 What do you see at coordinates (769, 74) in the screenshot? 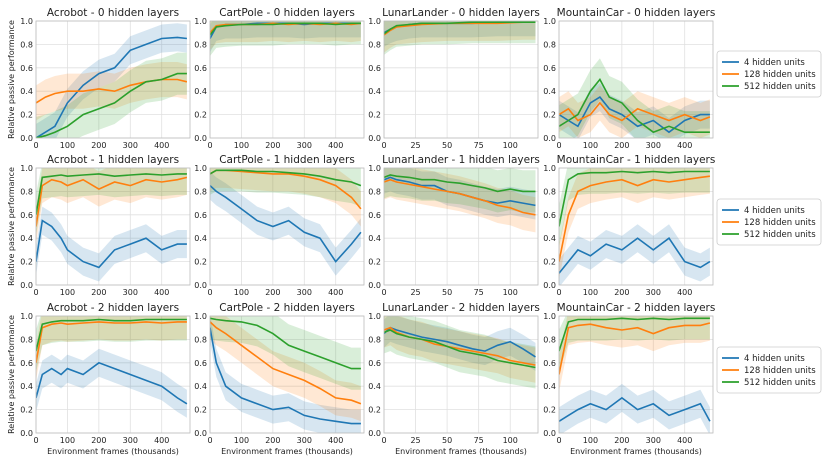
I see `legend-box` at bounding box center [769, 74].